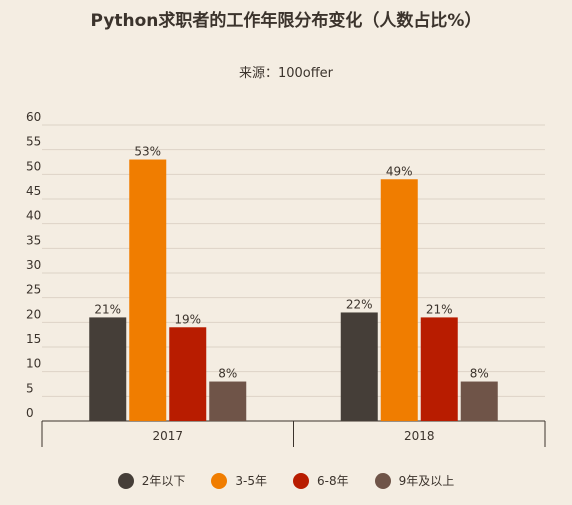  I want to click on y-tick-label: 20, so click(33, 314).